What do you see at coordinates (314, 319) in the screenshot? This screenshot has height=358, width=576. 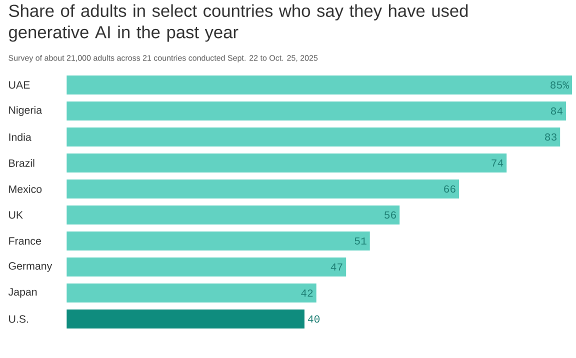 I see `data-label: 40` at bounding box center [314, 319].